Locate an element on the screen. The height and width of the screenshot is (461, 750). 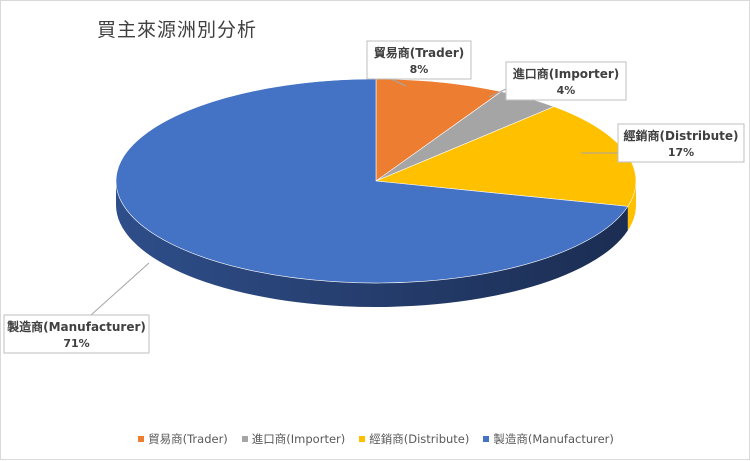
legend-item-3: 製造商(Manufacturer) is located at coordinates (548, 439).